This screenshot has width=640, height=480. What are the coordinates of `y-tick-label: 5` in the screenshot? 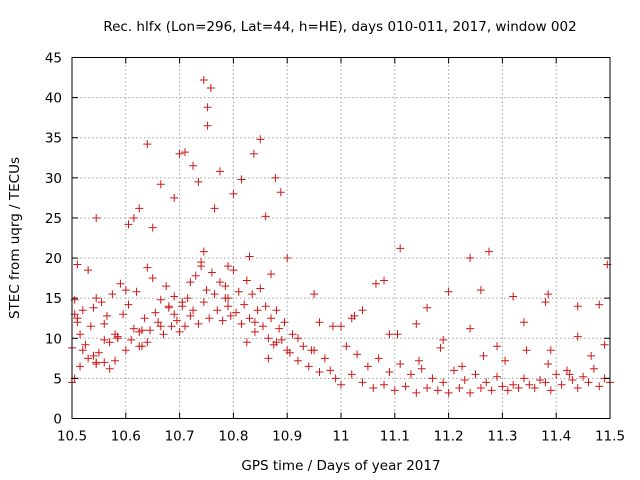 It's located at (57, 379).